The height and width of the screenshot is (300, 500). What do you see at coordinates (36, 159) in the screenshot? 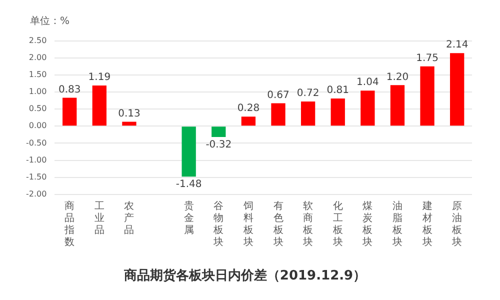
I see `y-tick-label: -1.00` at bounding box center [36, 159].